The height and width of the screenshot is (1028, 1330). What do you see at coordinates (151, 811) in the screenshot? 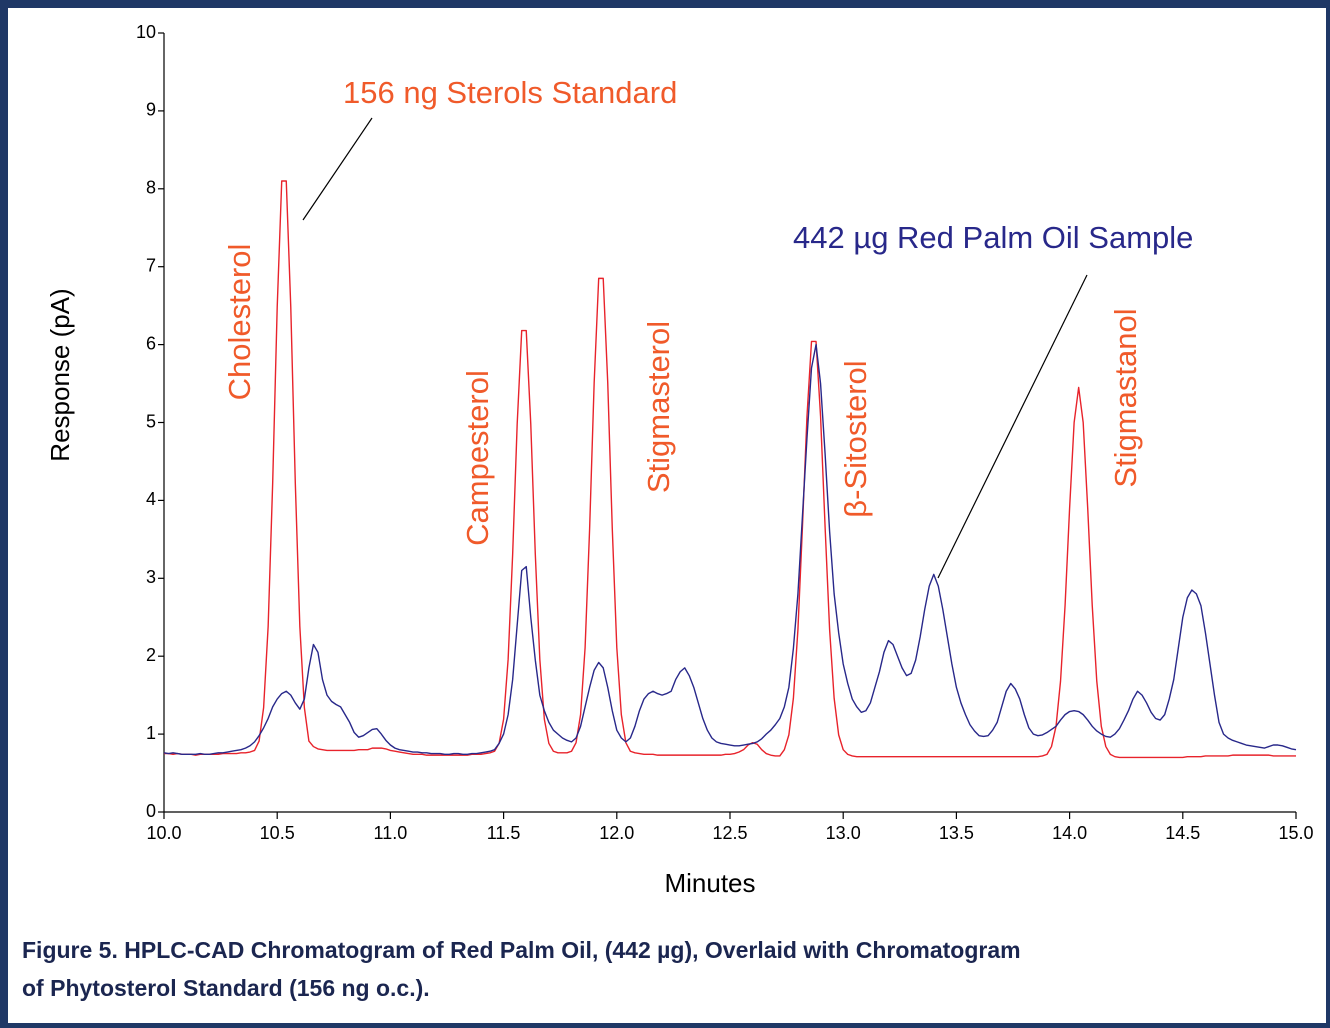
I see `y-tick-label: 0` at bounding box center [151, 811].